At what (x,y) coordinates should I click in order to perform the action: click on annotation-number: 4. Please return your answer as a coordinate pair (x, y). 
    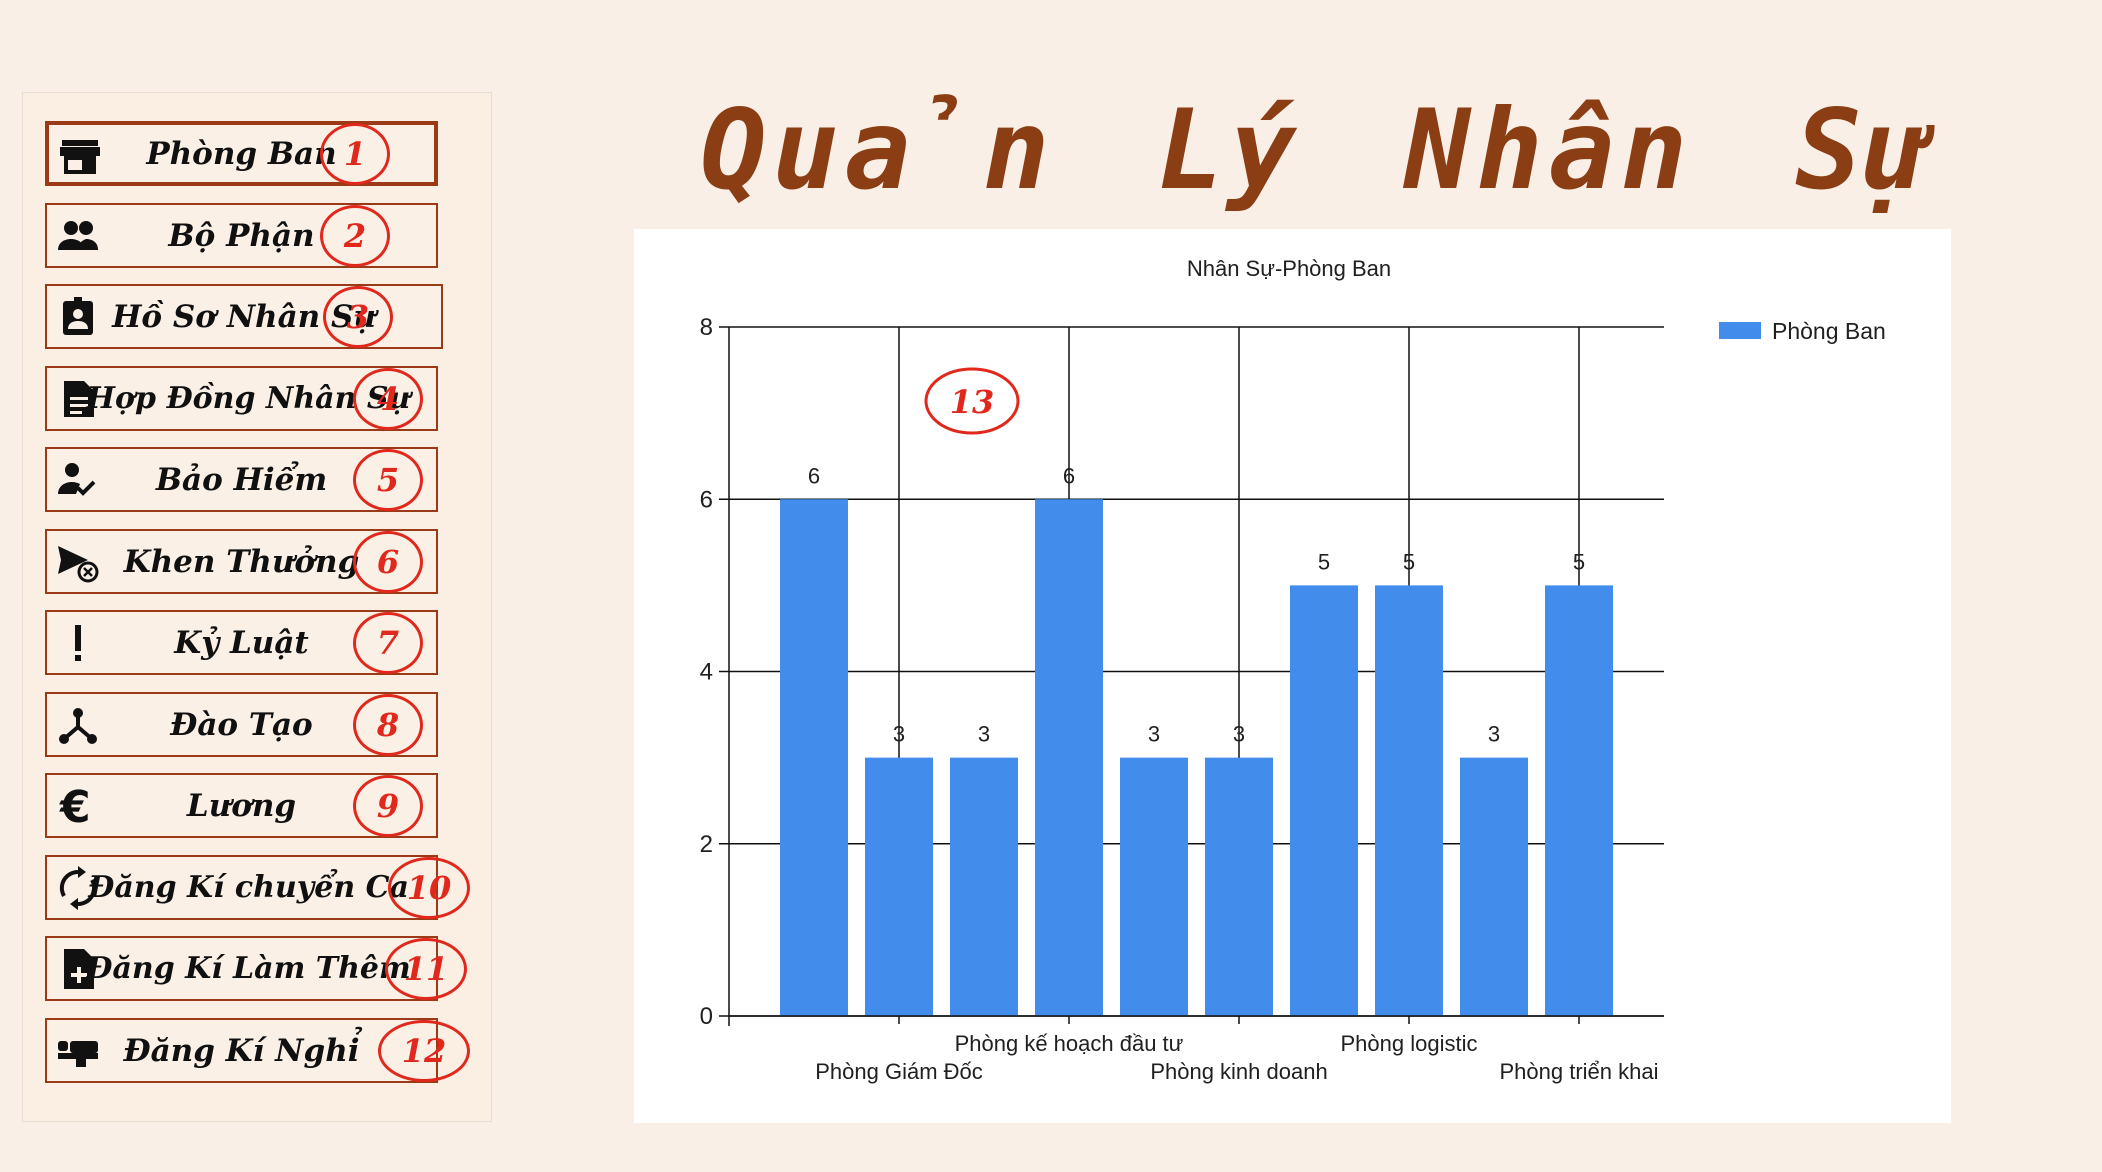
    Looking at the image, I should click on (388, 399).